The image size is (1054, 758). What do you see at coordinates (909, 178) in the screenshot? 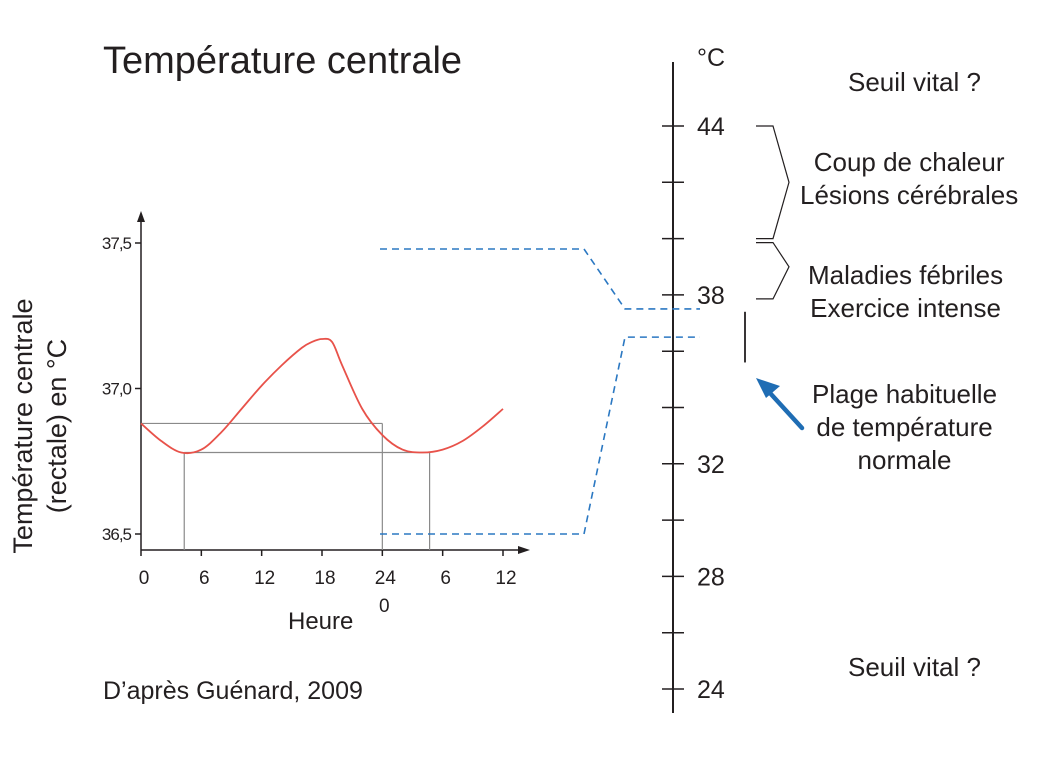
I see `annotation-heatstroke: Coup de chaleur Lésions cérébrales` at bounding box center [909, 178].